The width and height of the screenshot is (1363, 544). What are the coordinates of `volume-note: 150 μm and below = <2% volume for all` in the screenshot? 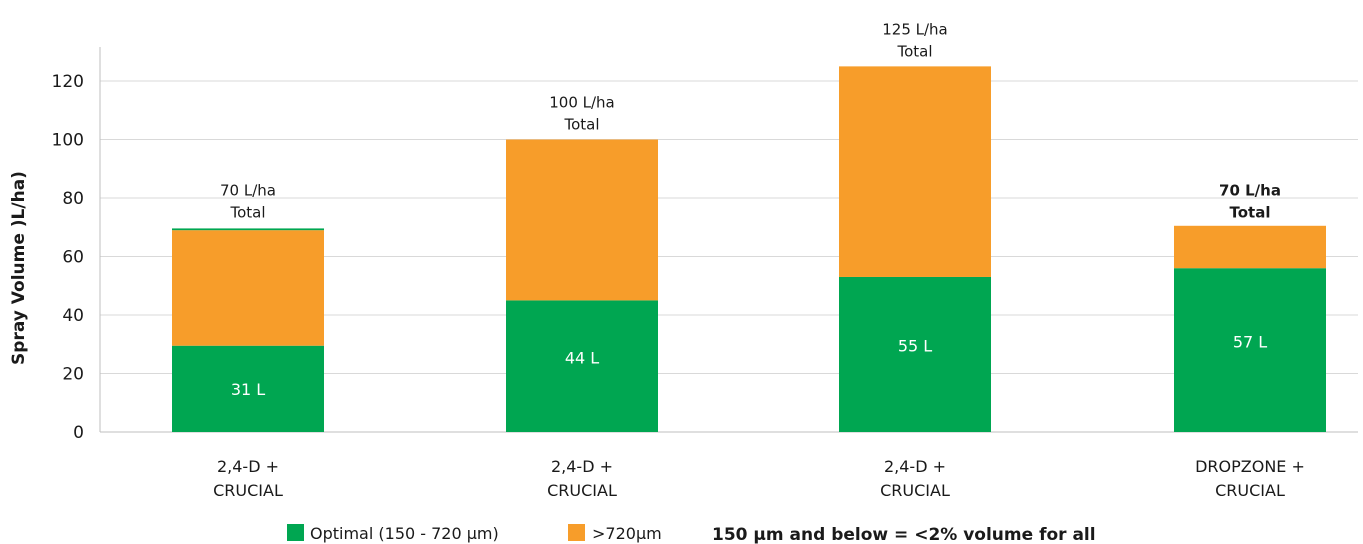 It's located at (904, 534).